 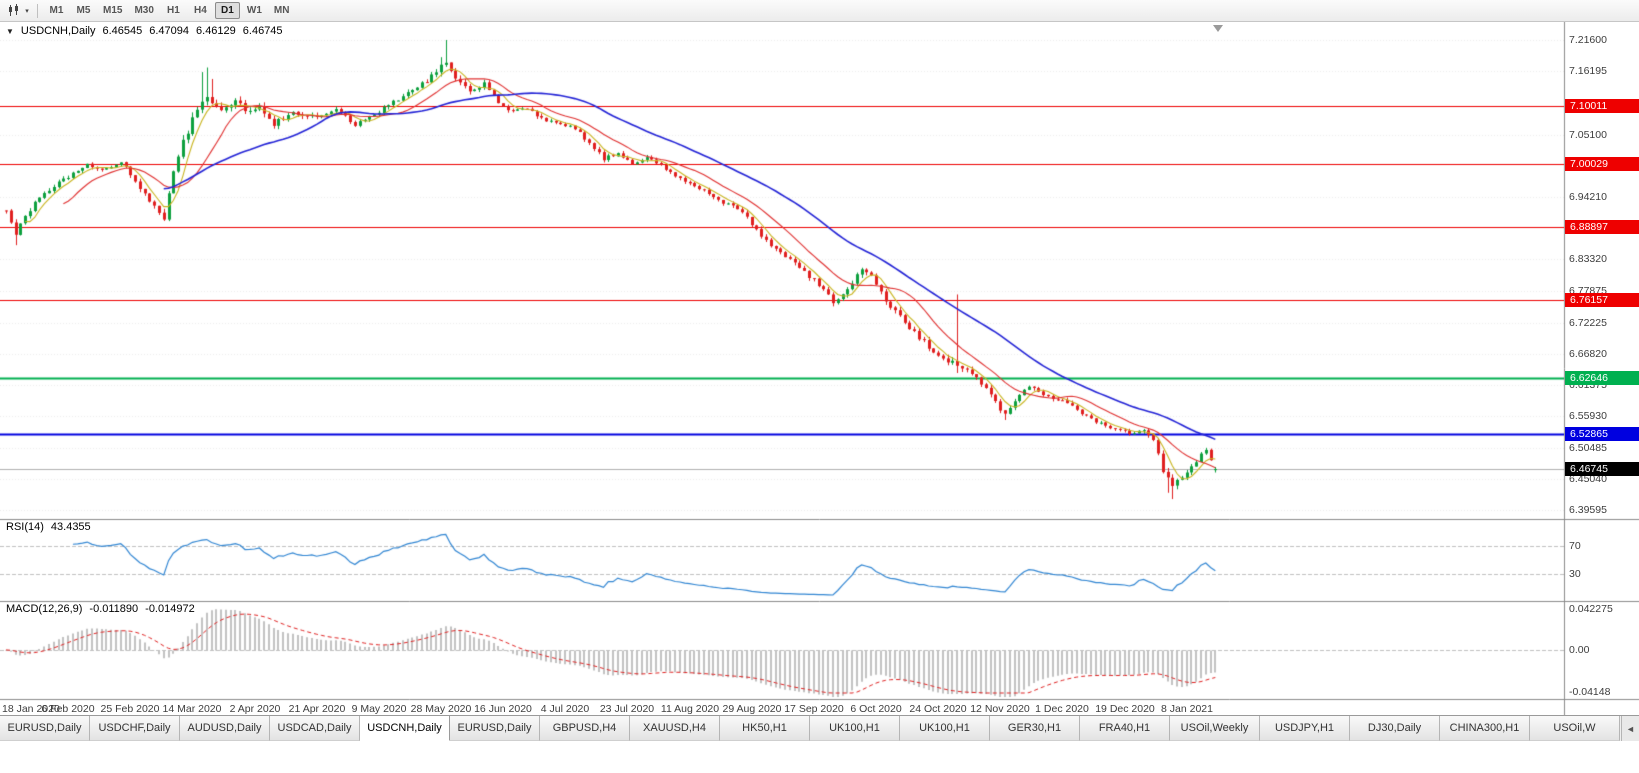 What do you see at coordinates (37, 10) in the screenshot?
I see `toolbar-separator` at bounding box center [37, 10].